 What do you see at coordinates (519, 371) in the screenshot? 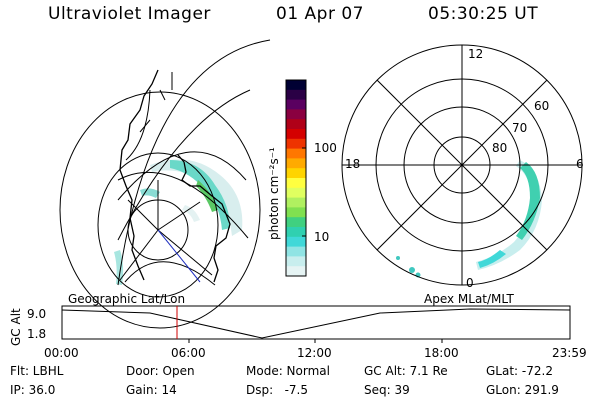
I see `glat-info: GLat: -72.2` at bounding box center [519, 371].